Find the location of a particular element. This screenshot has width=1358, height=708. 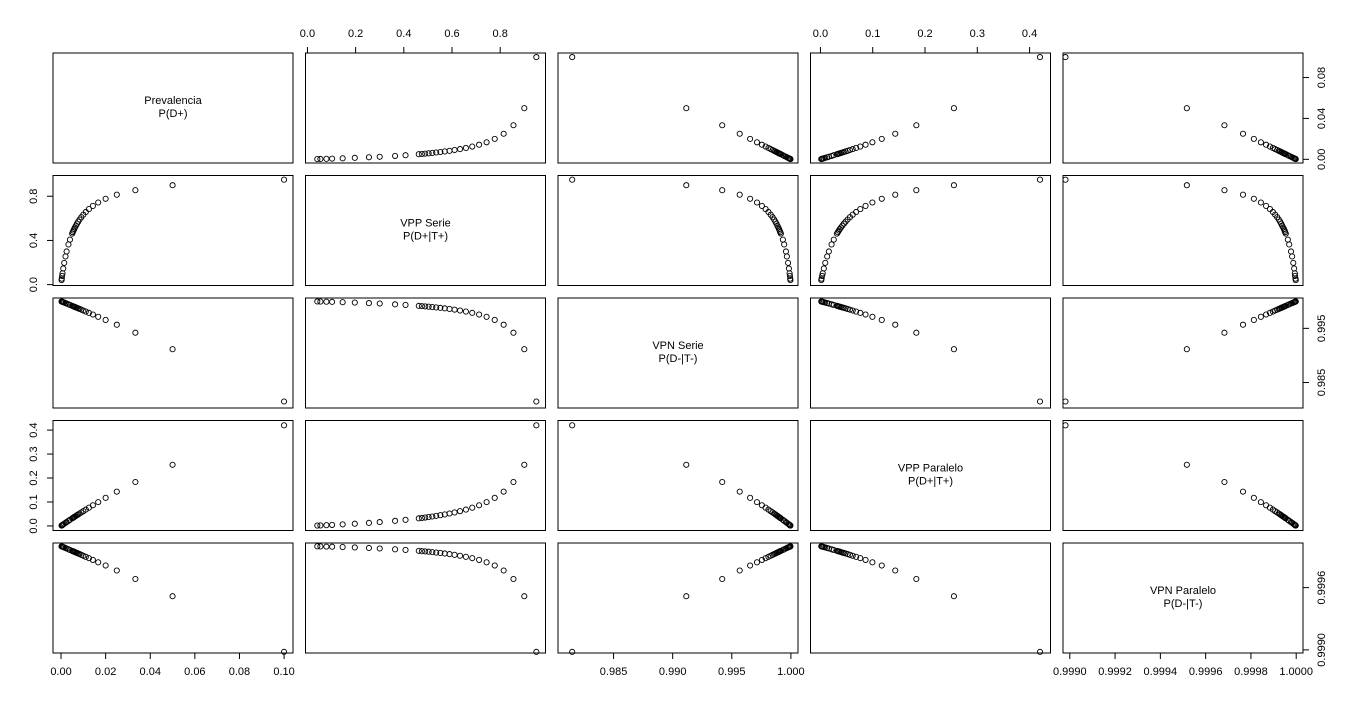

variable-symbol: P(D+) is located at coordinates (172, 114).